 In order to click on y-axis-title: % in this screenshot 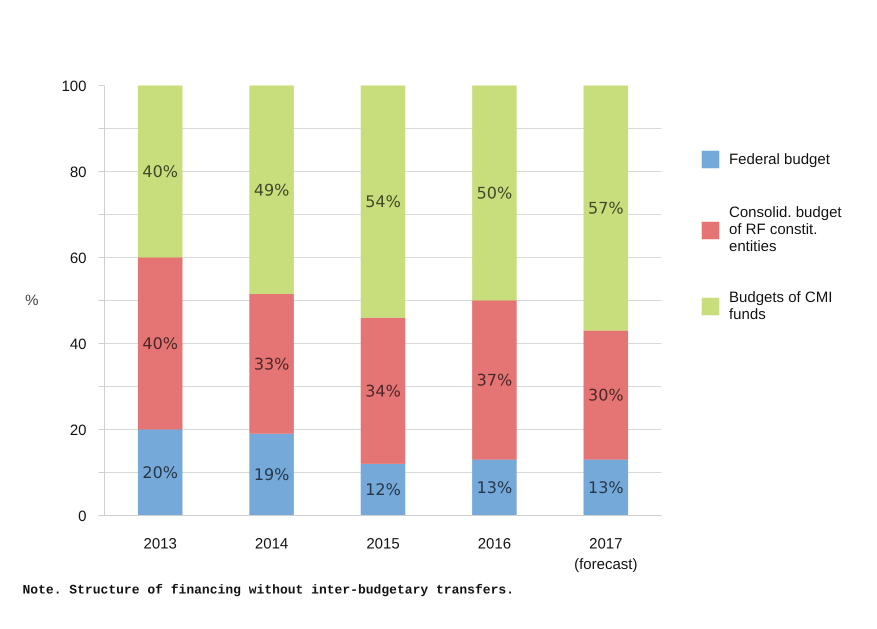, I will do `click(31, 300)`.